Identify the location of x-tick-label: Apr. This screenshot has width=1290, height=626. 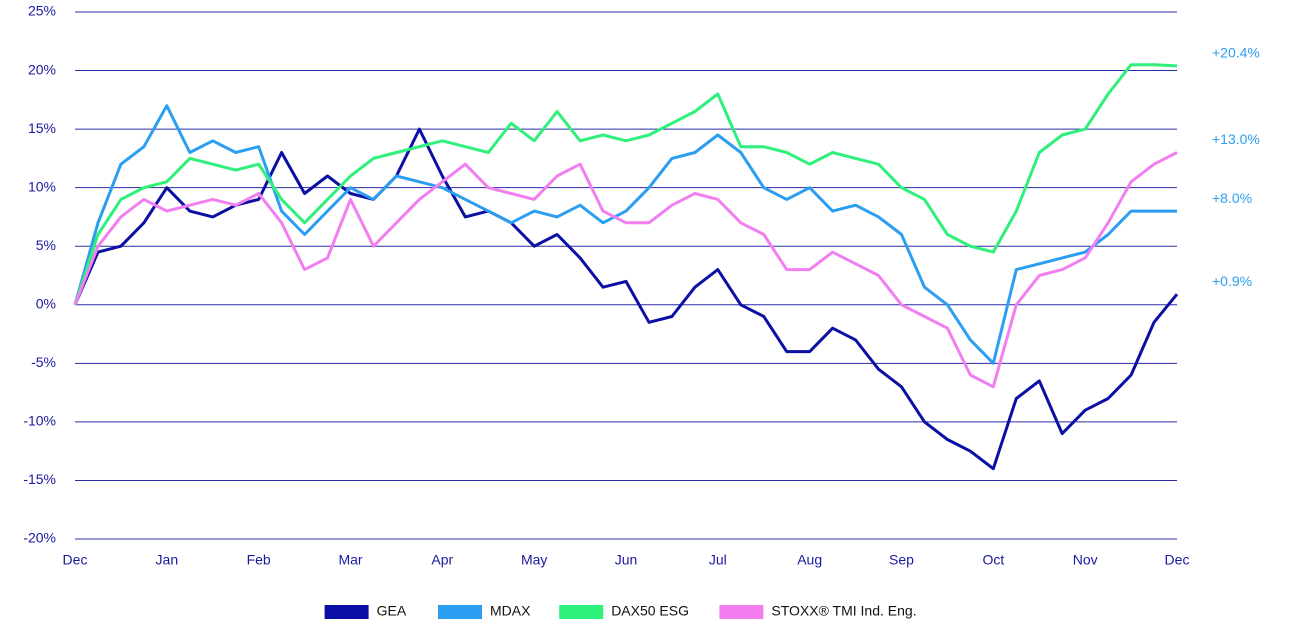
(442, 560).